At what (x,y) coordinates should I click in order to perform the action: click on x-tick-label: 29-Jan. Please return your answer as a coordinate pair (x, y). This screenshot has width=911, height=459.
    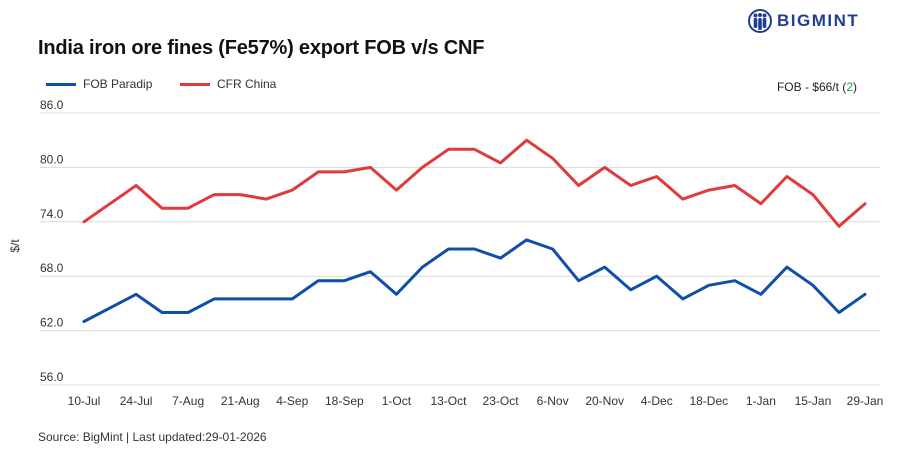
    Looking at the image, I should click on (865, 401).